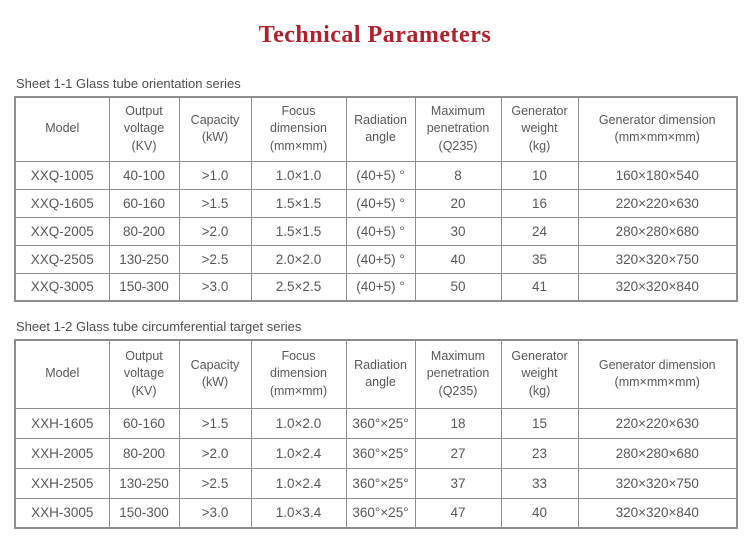 The height and width of the screenshot is (539, 750). I want to click on cell-focus-dimension: 1.0×3.4, so click(298, 513).